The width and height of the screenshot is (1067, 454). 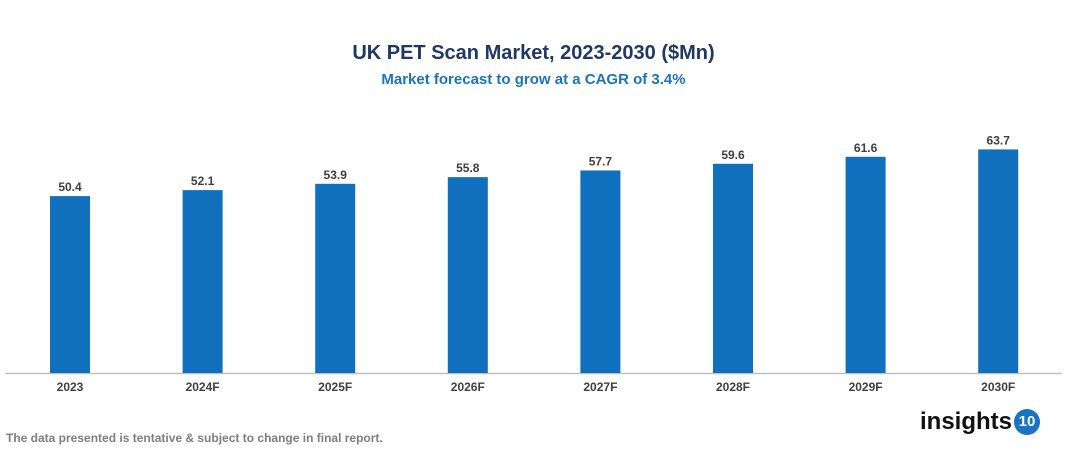 What do you see at coordinates (999, 140) in the screenshot?
I see `data-label: 63.7` at bounding box center [999, 140].